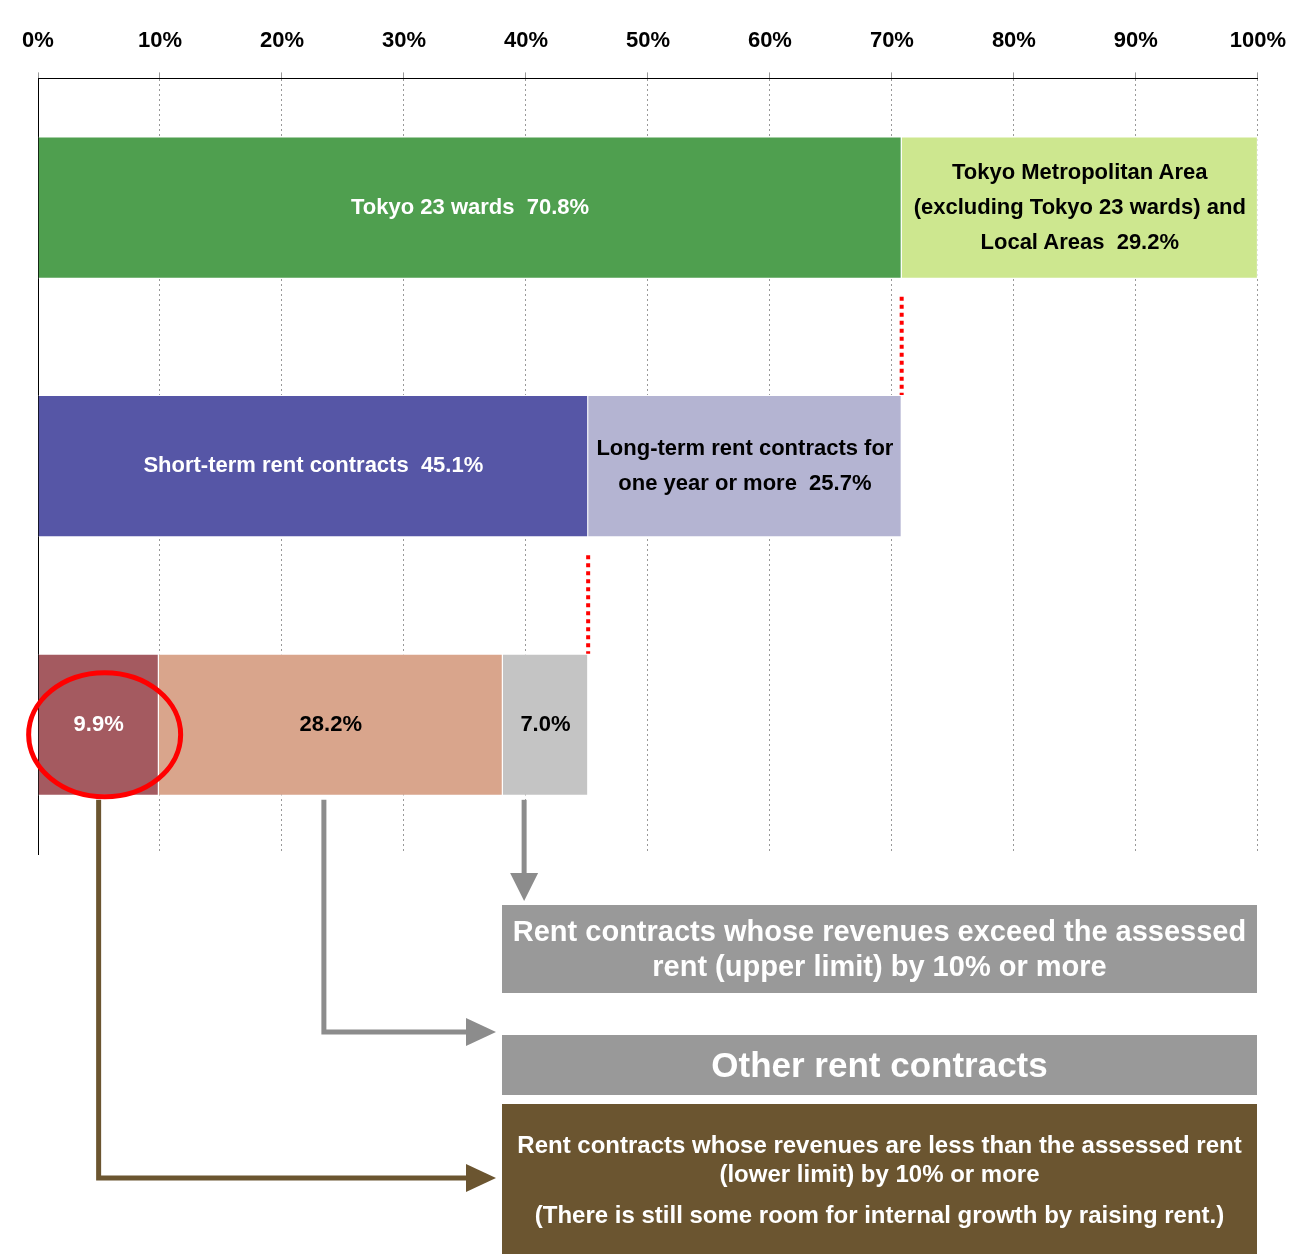  What do you see at coordinates (647, 40) in the screenshot?
I see `x-tick-label: 50%` at bounding box center [647, 40].